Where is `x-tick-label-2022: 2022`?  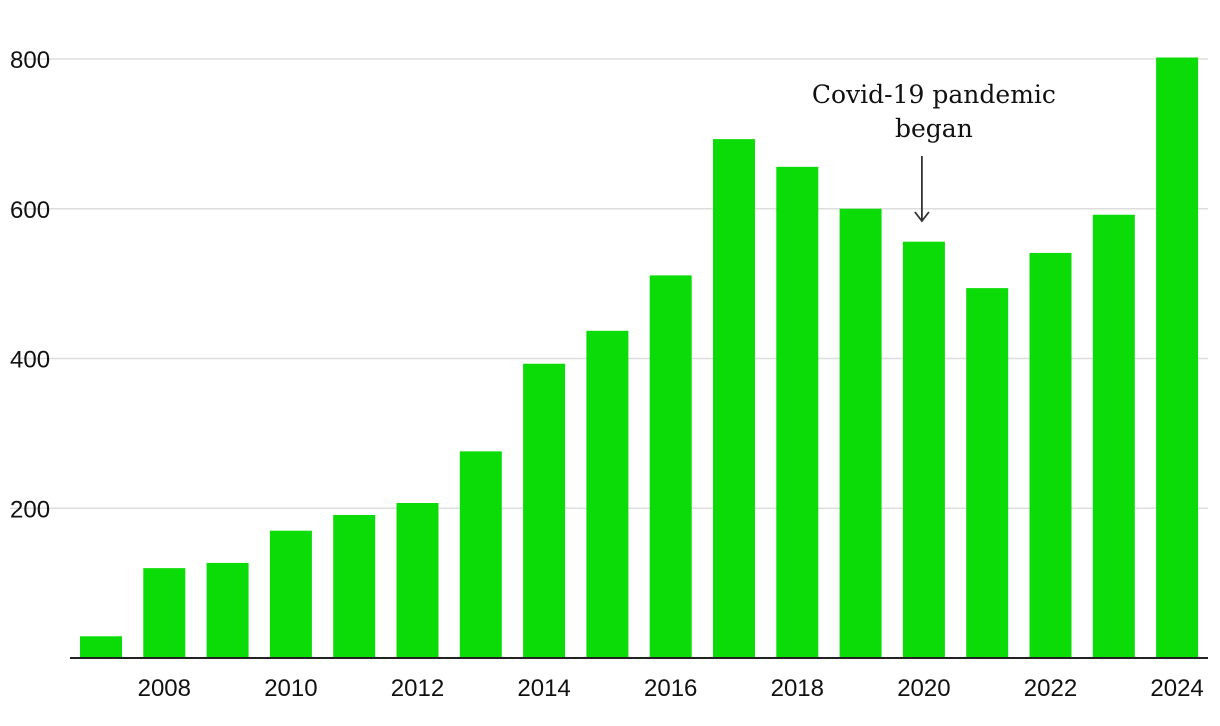 x-tick-label-2022: 2022 is located at coordinates (1050, 688).